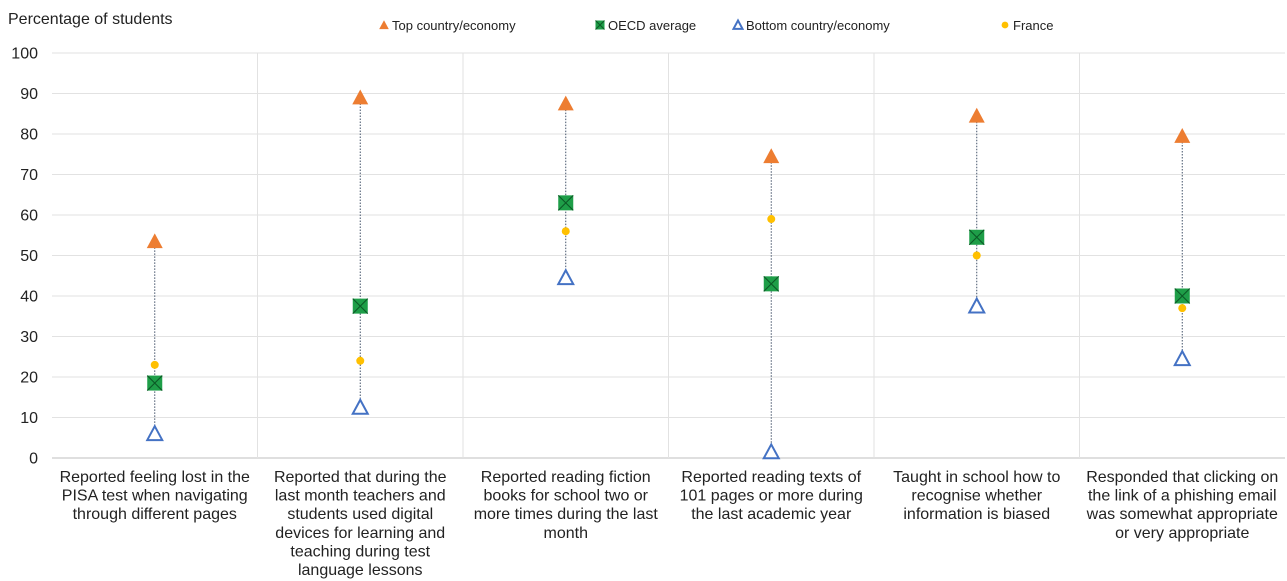  I want to click on legend-item-bottom-country-economy: Bottom country/economy, so click(810, 25).